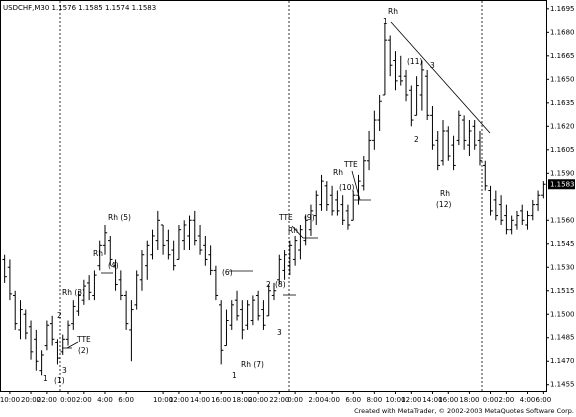  I want to click on y-tick-label: 1.1470, so click(562, 361).